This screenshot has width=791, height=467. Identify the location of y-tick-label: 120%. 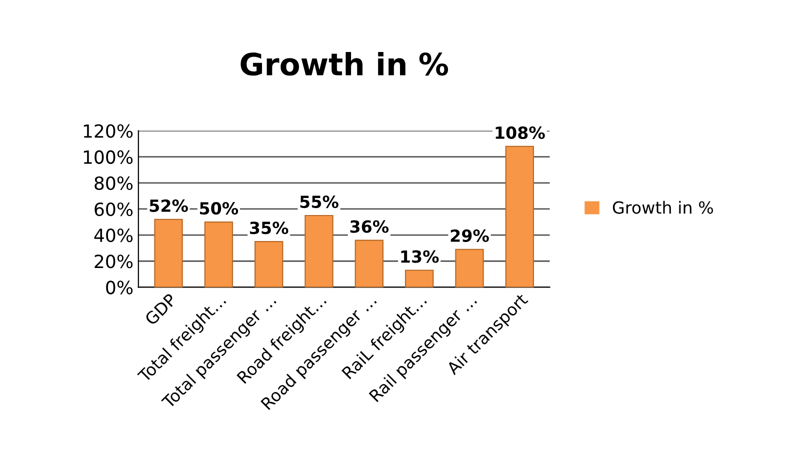
(108, 131).